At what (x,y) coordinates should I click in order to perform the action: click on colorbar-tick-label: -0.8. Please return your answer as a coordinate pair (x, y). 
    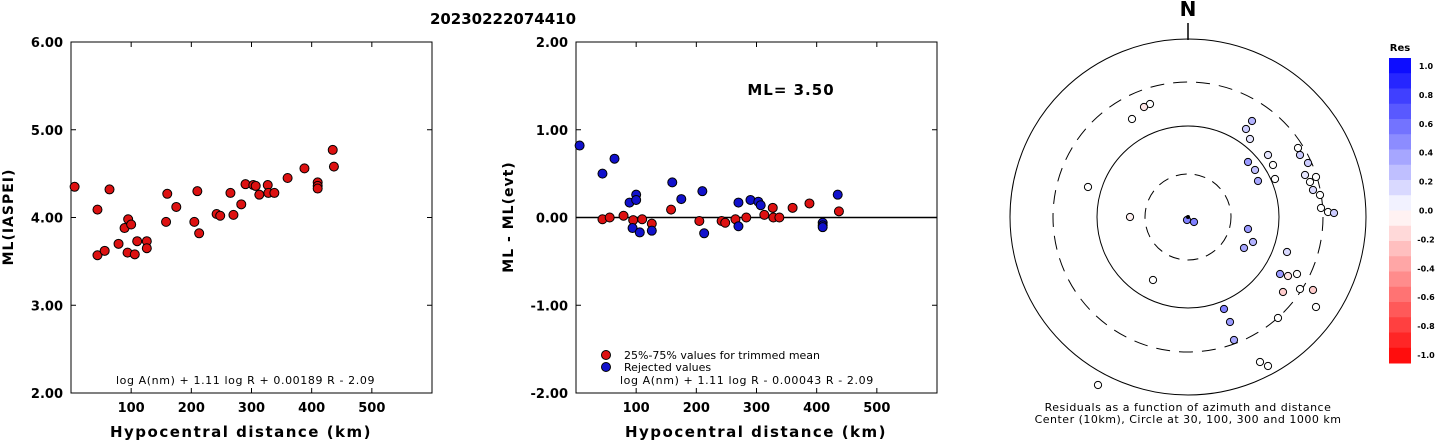
    Looking at the image, I should click on (1426, 326).